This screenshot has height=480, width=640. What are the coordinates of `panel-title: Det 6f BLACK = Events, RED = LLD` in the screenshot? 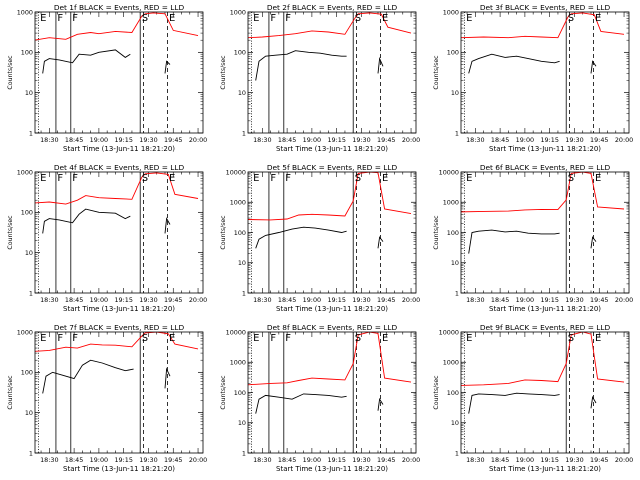 It's located at (545, 167).